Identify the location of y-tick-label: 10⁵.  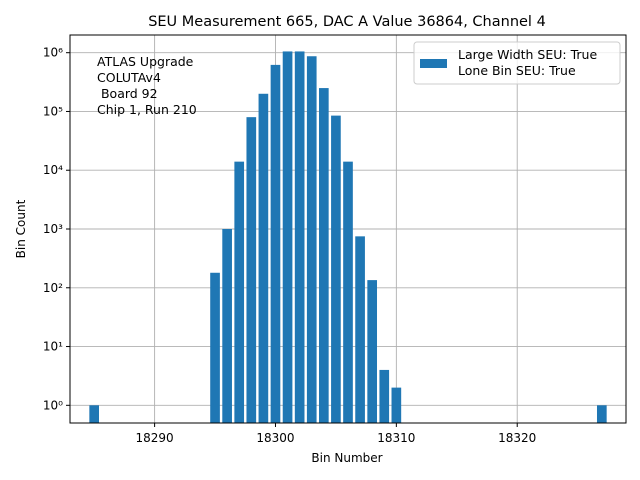
(53, 111).